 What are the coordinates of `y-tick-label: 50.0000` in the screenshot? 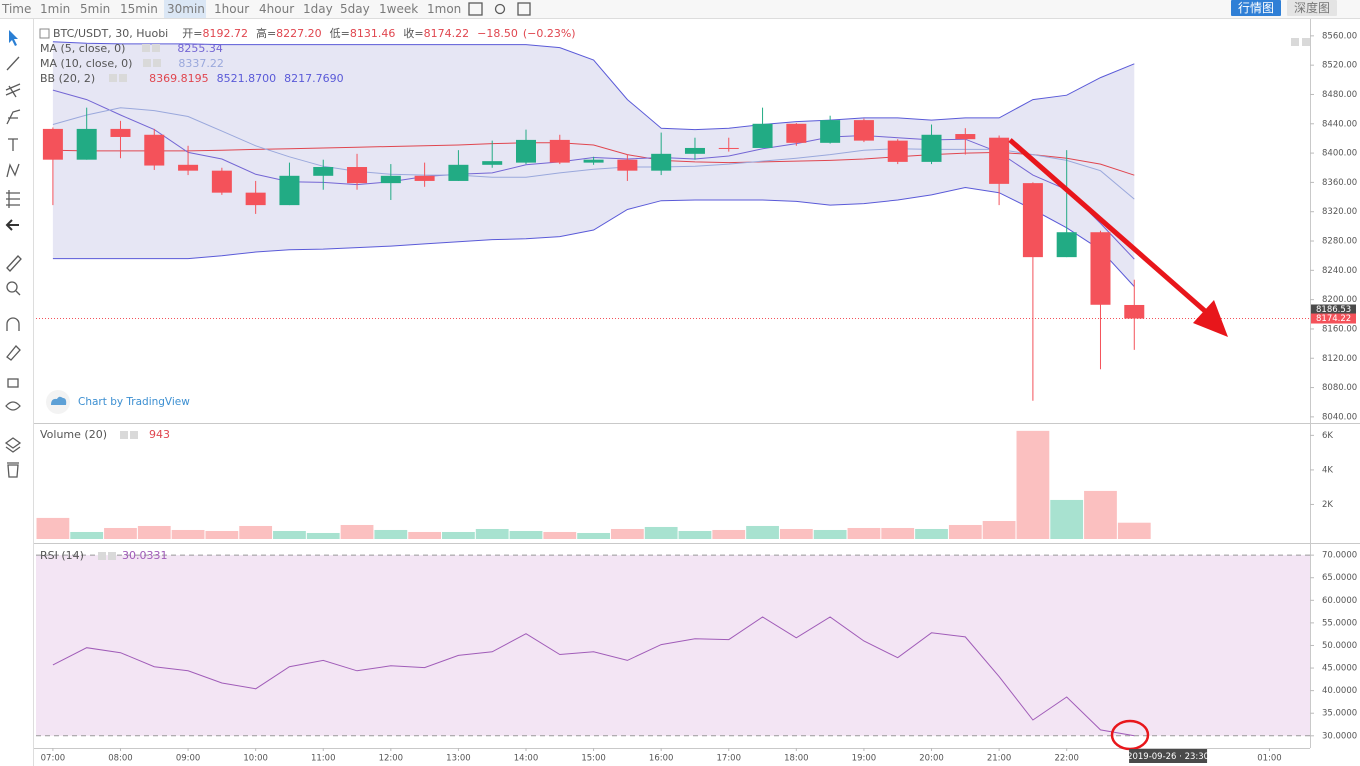 It's located at (1339, 646).